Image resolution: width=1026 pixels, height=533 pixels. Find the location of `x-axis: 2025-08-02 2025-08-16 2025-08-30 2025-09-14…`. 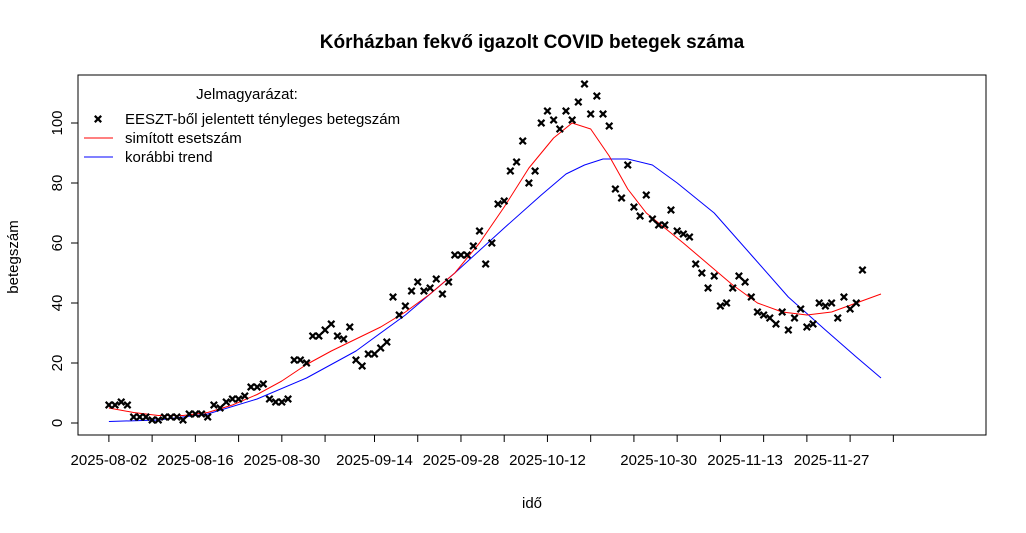

x-axis: 2025-08-02 2025-08-16 2025-08-30 2025-09-14… is located at coordinates (482, 452).